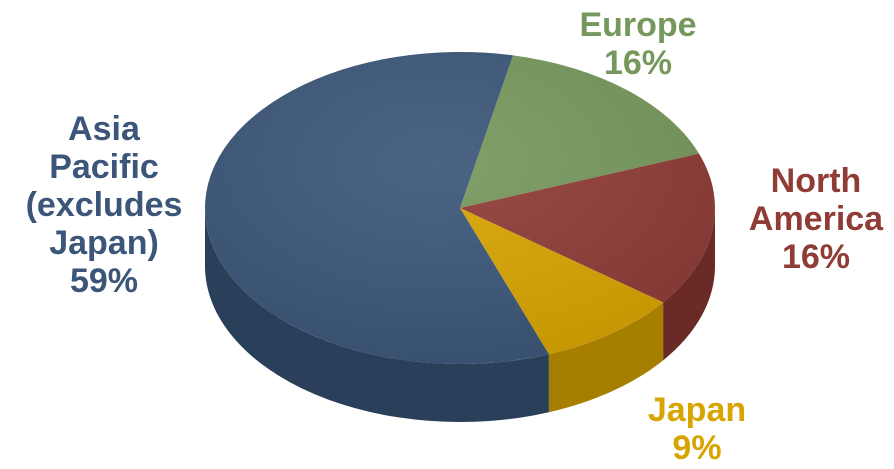 The height and width of the screenshot is (469, 894). I want to click on pie-category-label: America, so click(816, 219).